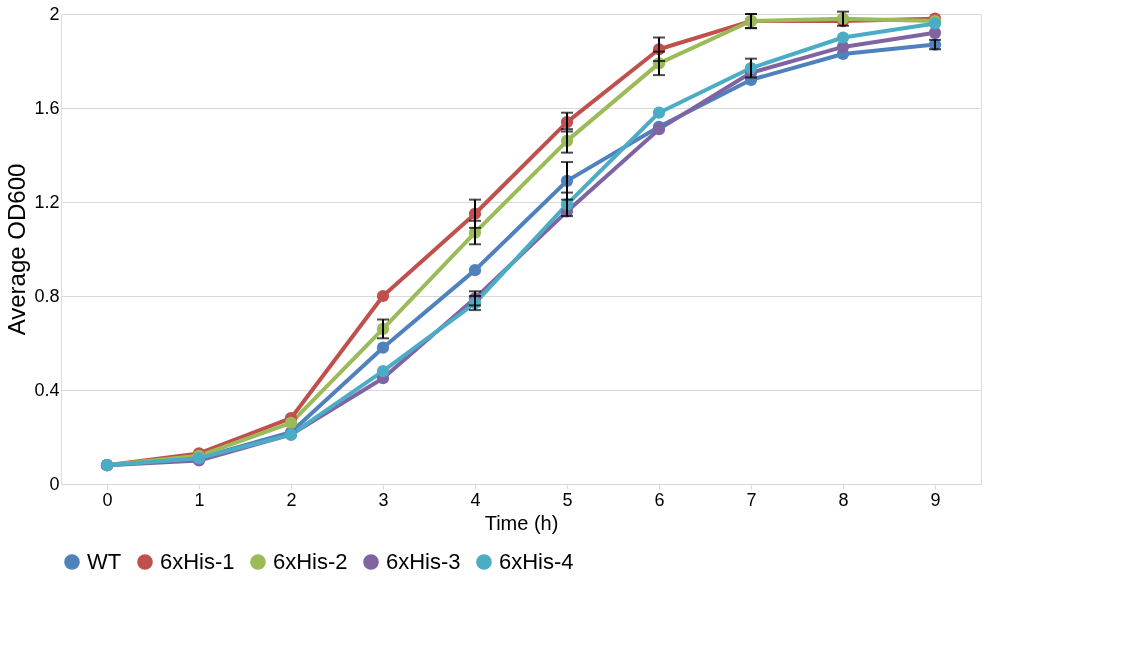  What do you see at coordinates (104, 561) in the screenshot?
I see `legend-label: WT` at bounding box center [104, 561].